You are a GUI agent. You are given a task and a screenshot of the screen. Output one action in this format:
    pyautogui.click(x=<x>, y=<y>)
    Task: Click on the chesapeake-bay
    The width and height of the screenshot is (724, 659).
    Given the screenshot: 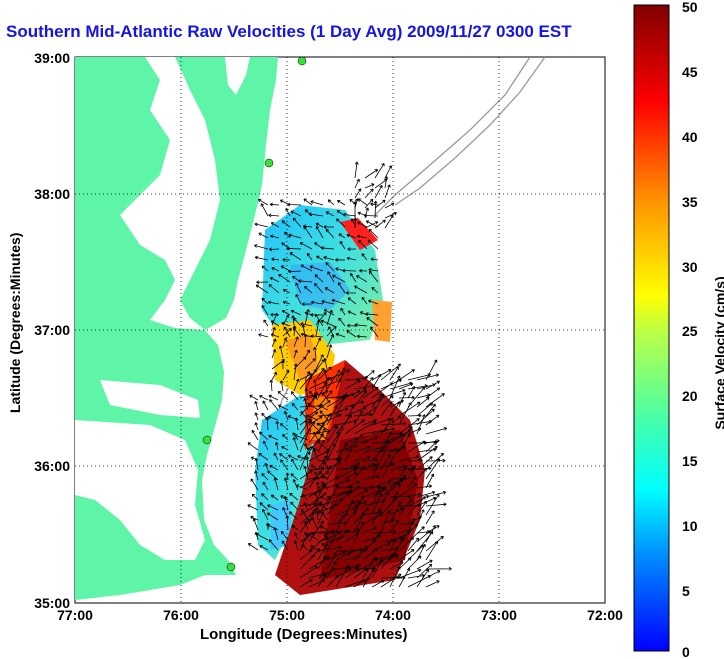 What is the action you would take?
    pyautogui.click(x=170, y=193)
    